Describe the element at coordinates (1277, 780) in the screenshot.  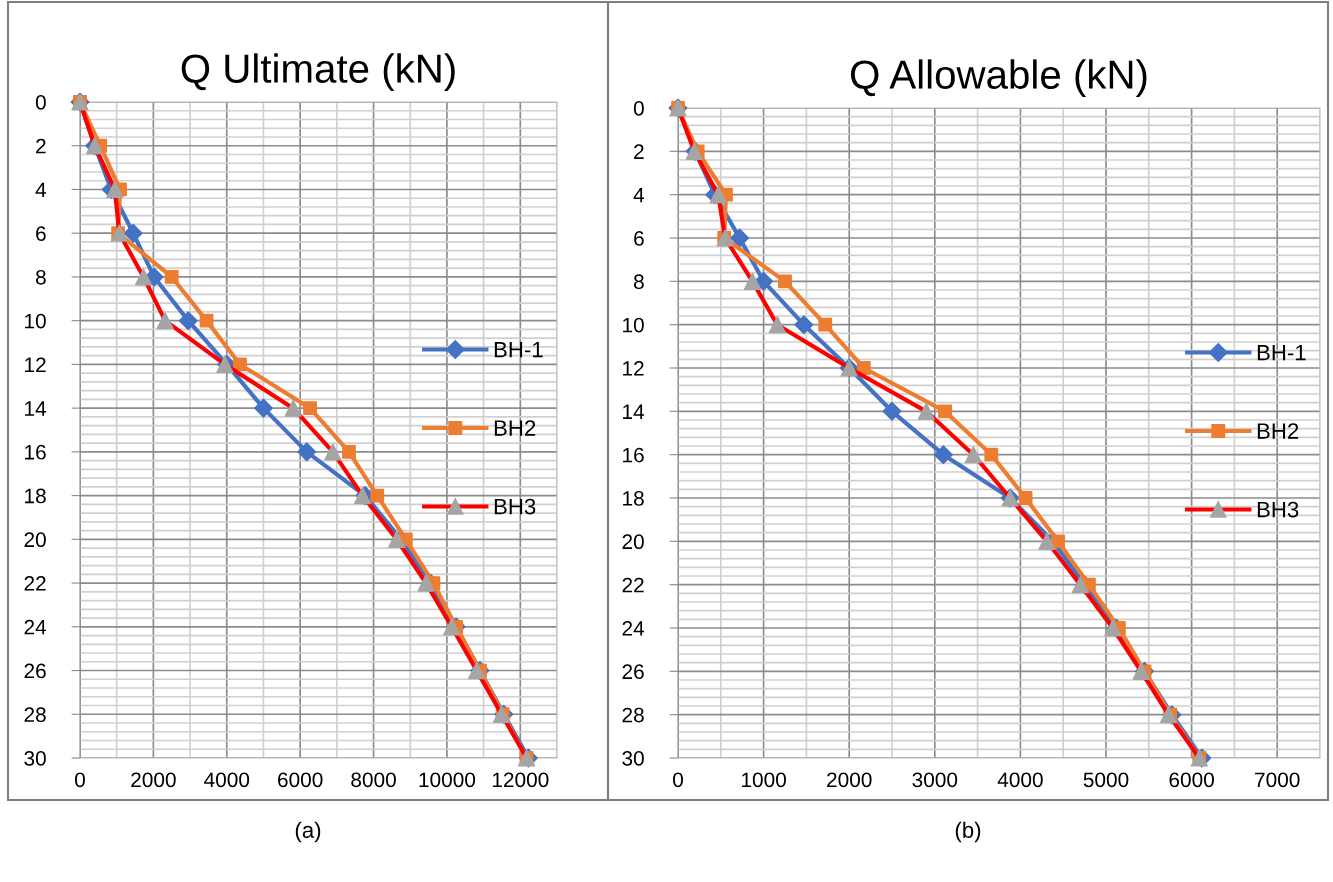
I see `x-tick-label: 7000` at that location.